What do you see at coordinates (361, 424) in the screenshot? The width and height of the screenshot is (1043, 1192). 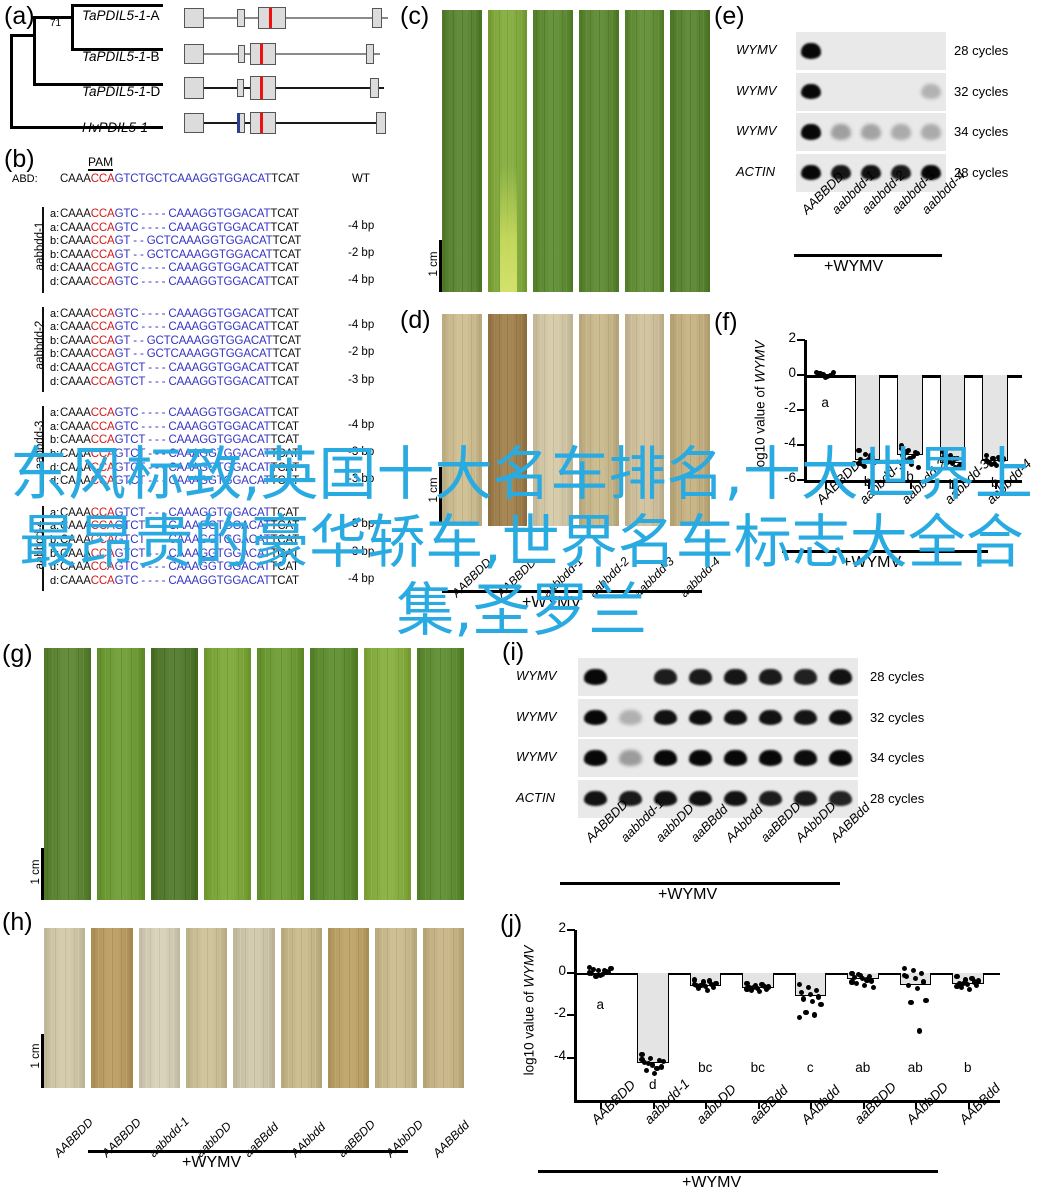 I see `indel-size: -4 bp` at bounding box center [361, 424].